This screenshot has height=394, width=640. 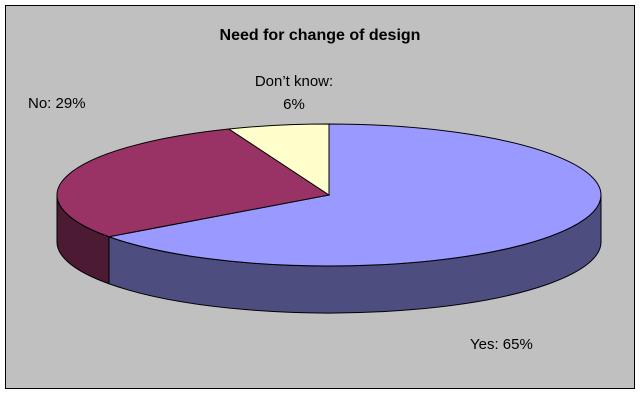 I want to click on chart-title: Need for change of design, so click(x=320, y=35).